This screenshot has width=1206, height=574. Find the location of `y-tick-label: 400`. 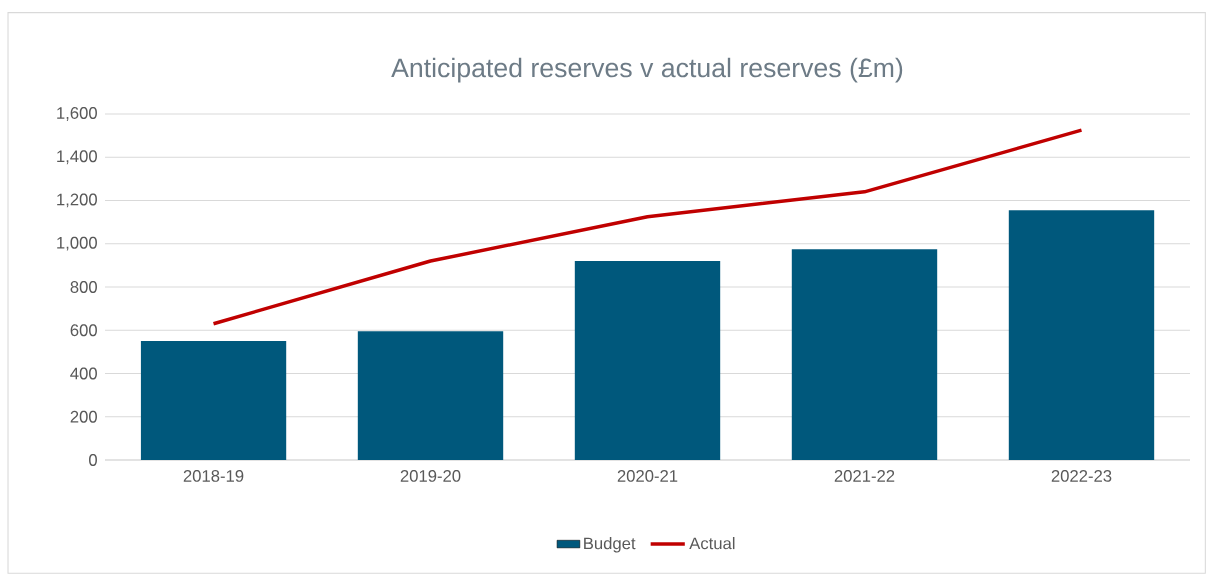

y-tick-label: 400 is located at coordinates (83, 373).